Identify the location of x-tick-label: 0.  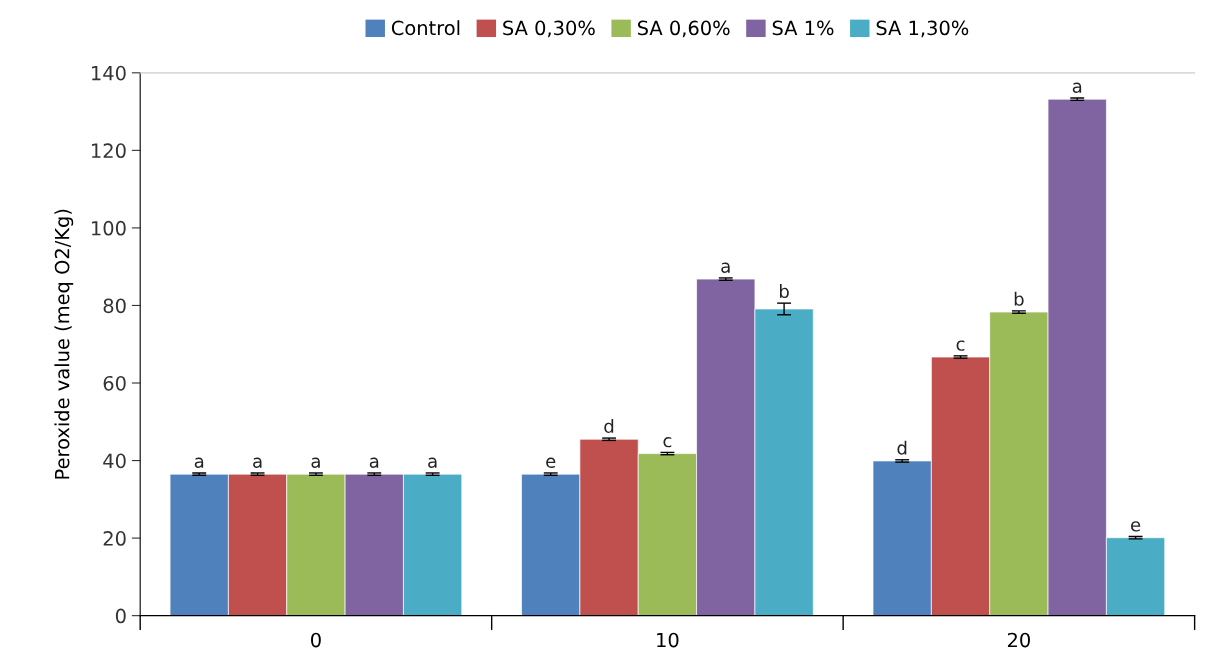
(316, 640).